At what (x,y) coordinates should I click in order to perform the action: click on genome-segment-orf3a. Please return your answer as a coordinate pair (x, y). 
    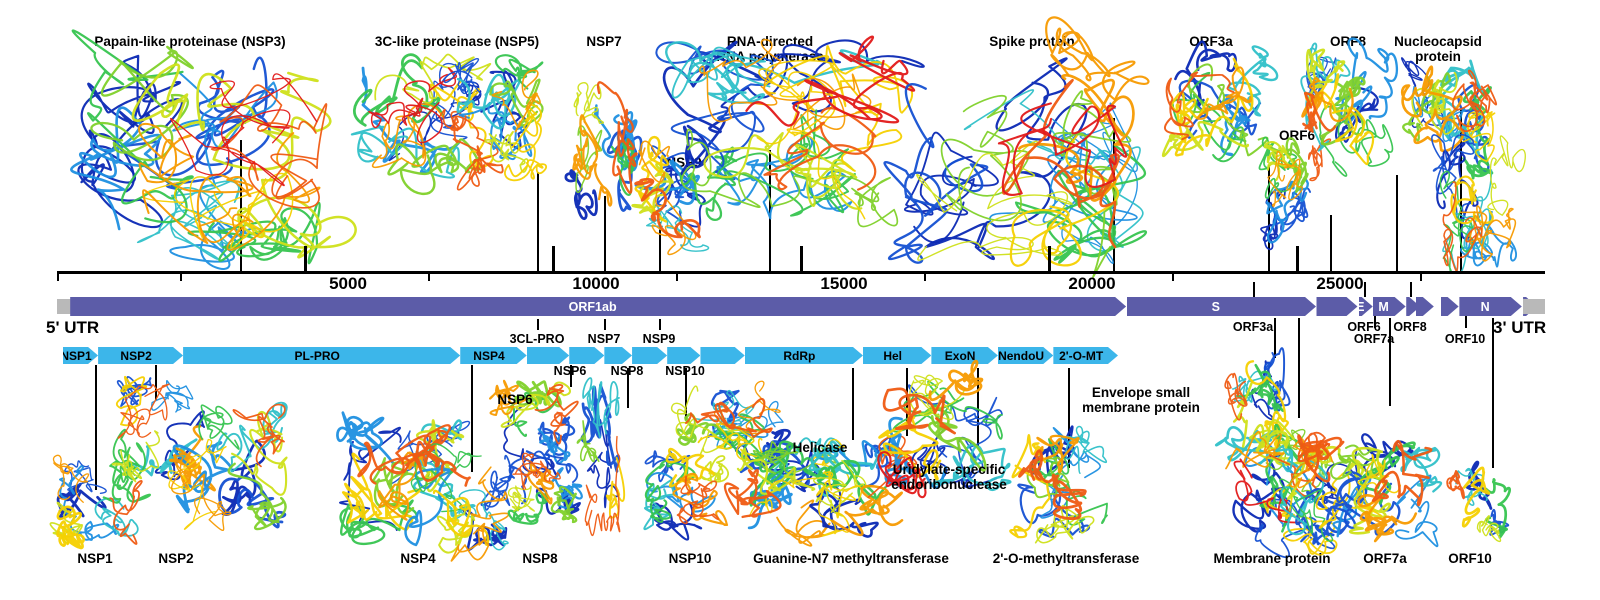
    Looking at the image, I should click on (1336, 306).